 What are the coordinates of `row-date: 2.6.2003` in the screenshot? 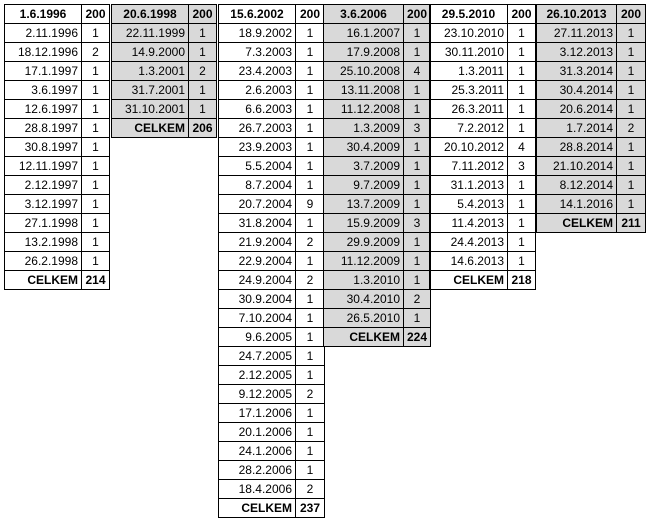 It's located at (257, 90).